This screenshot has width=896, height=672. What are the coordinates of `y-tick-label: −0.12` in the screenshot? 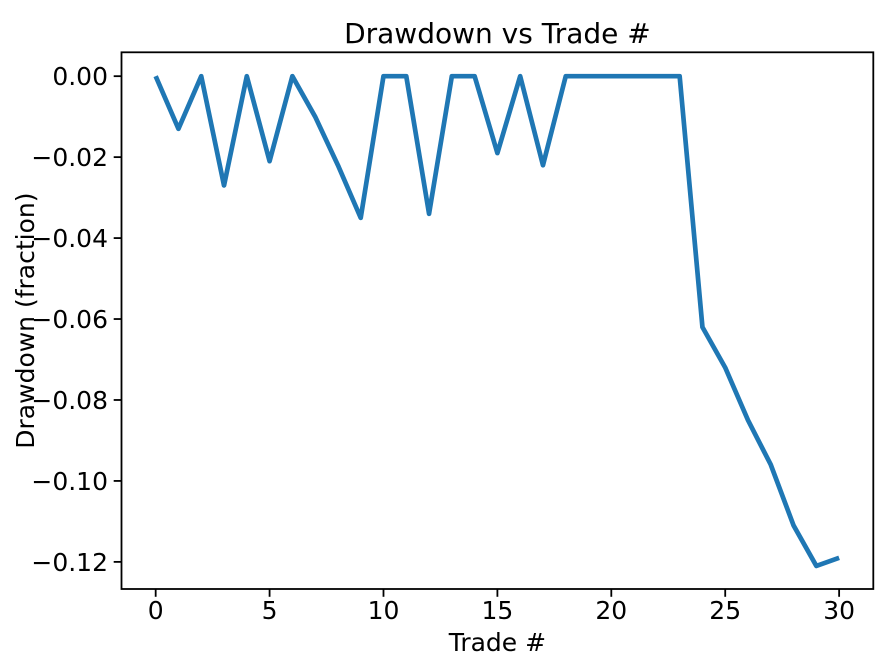 It's located at (69, 562).